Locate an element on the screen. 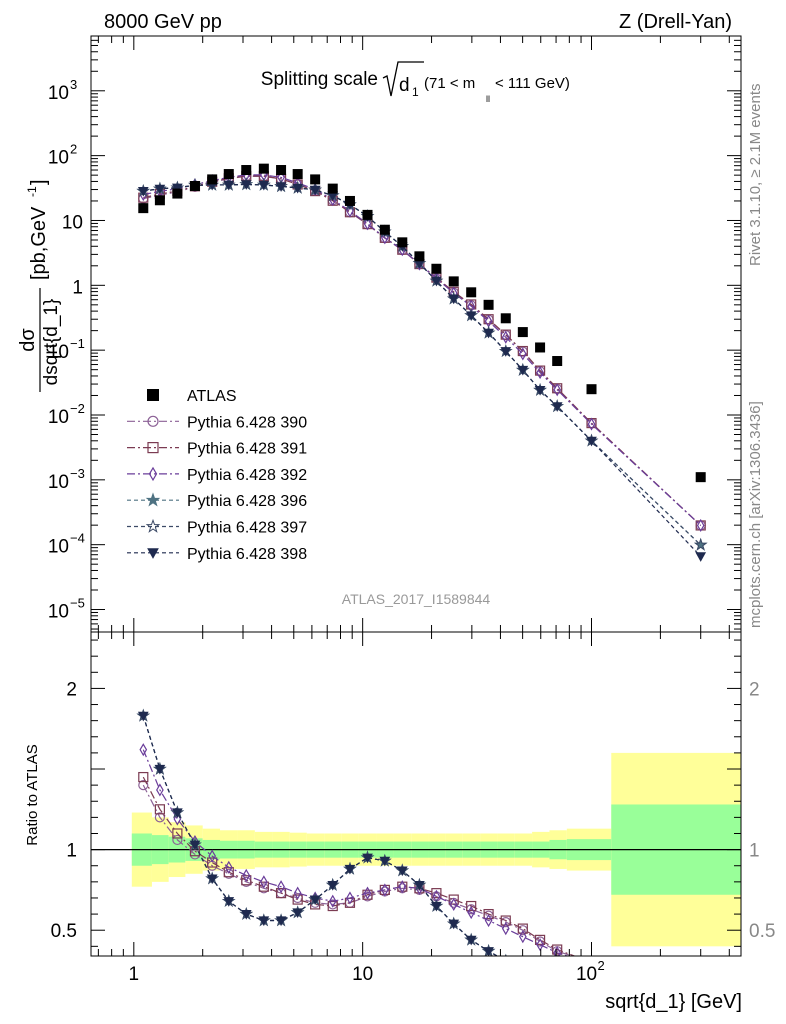  ratio-y-tick-label-right: 2 is located at coordinates (754, 689).